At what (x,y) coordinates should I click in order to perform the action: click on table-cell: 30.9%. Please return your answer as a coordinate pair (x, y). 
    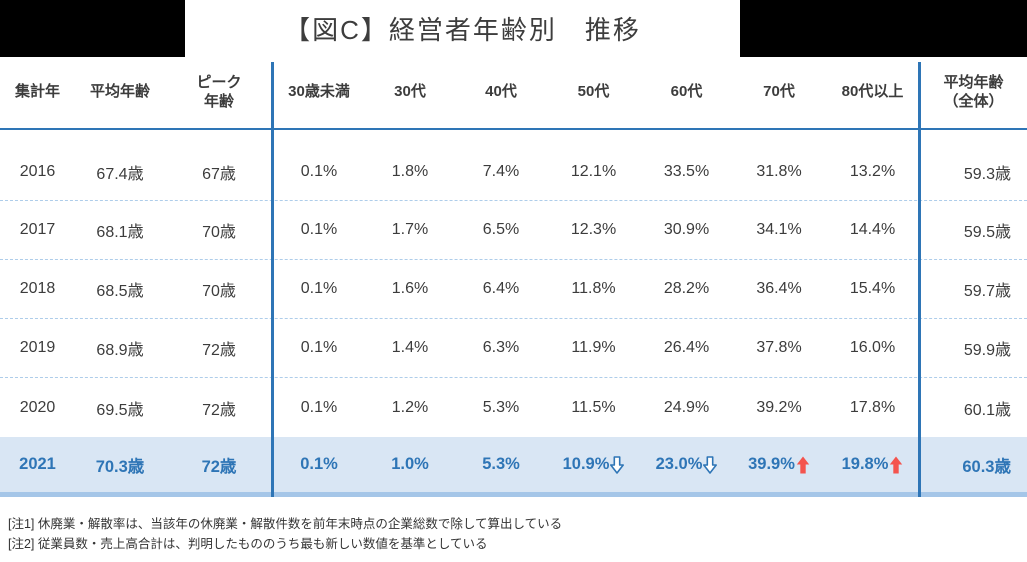
    Looking at the image, I should click on (686, 229).